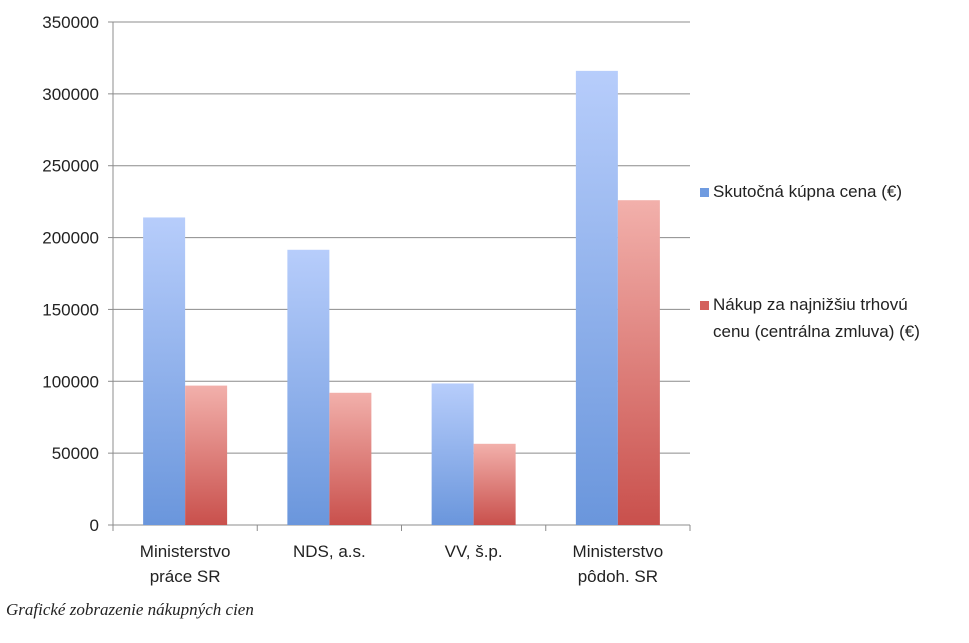 This screenshot has width=969, height=643. Describe the element at coordinates (75, 453) in the screenshot. I see `y-tick-label: 50000` at that location.